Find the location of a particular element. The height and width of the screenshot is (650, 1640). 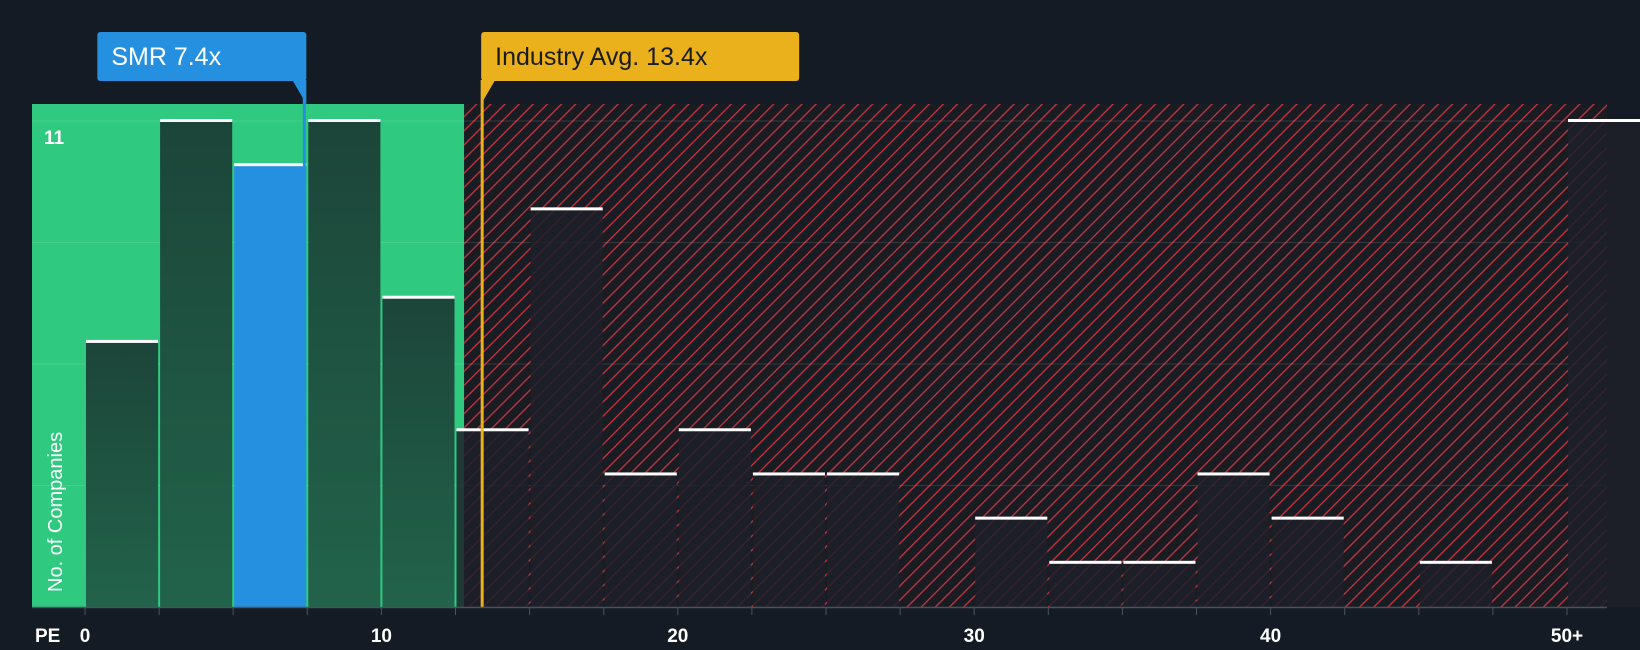

x-tick-label: 10 is located at coordinates (381, 636).